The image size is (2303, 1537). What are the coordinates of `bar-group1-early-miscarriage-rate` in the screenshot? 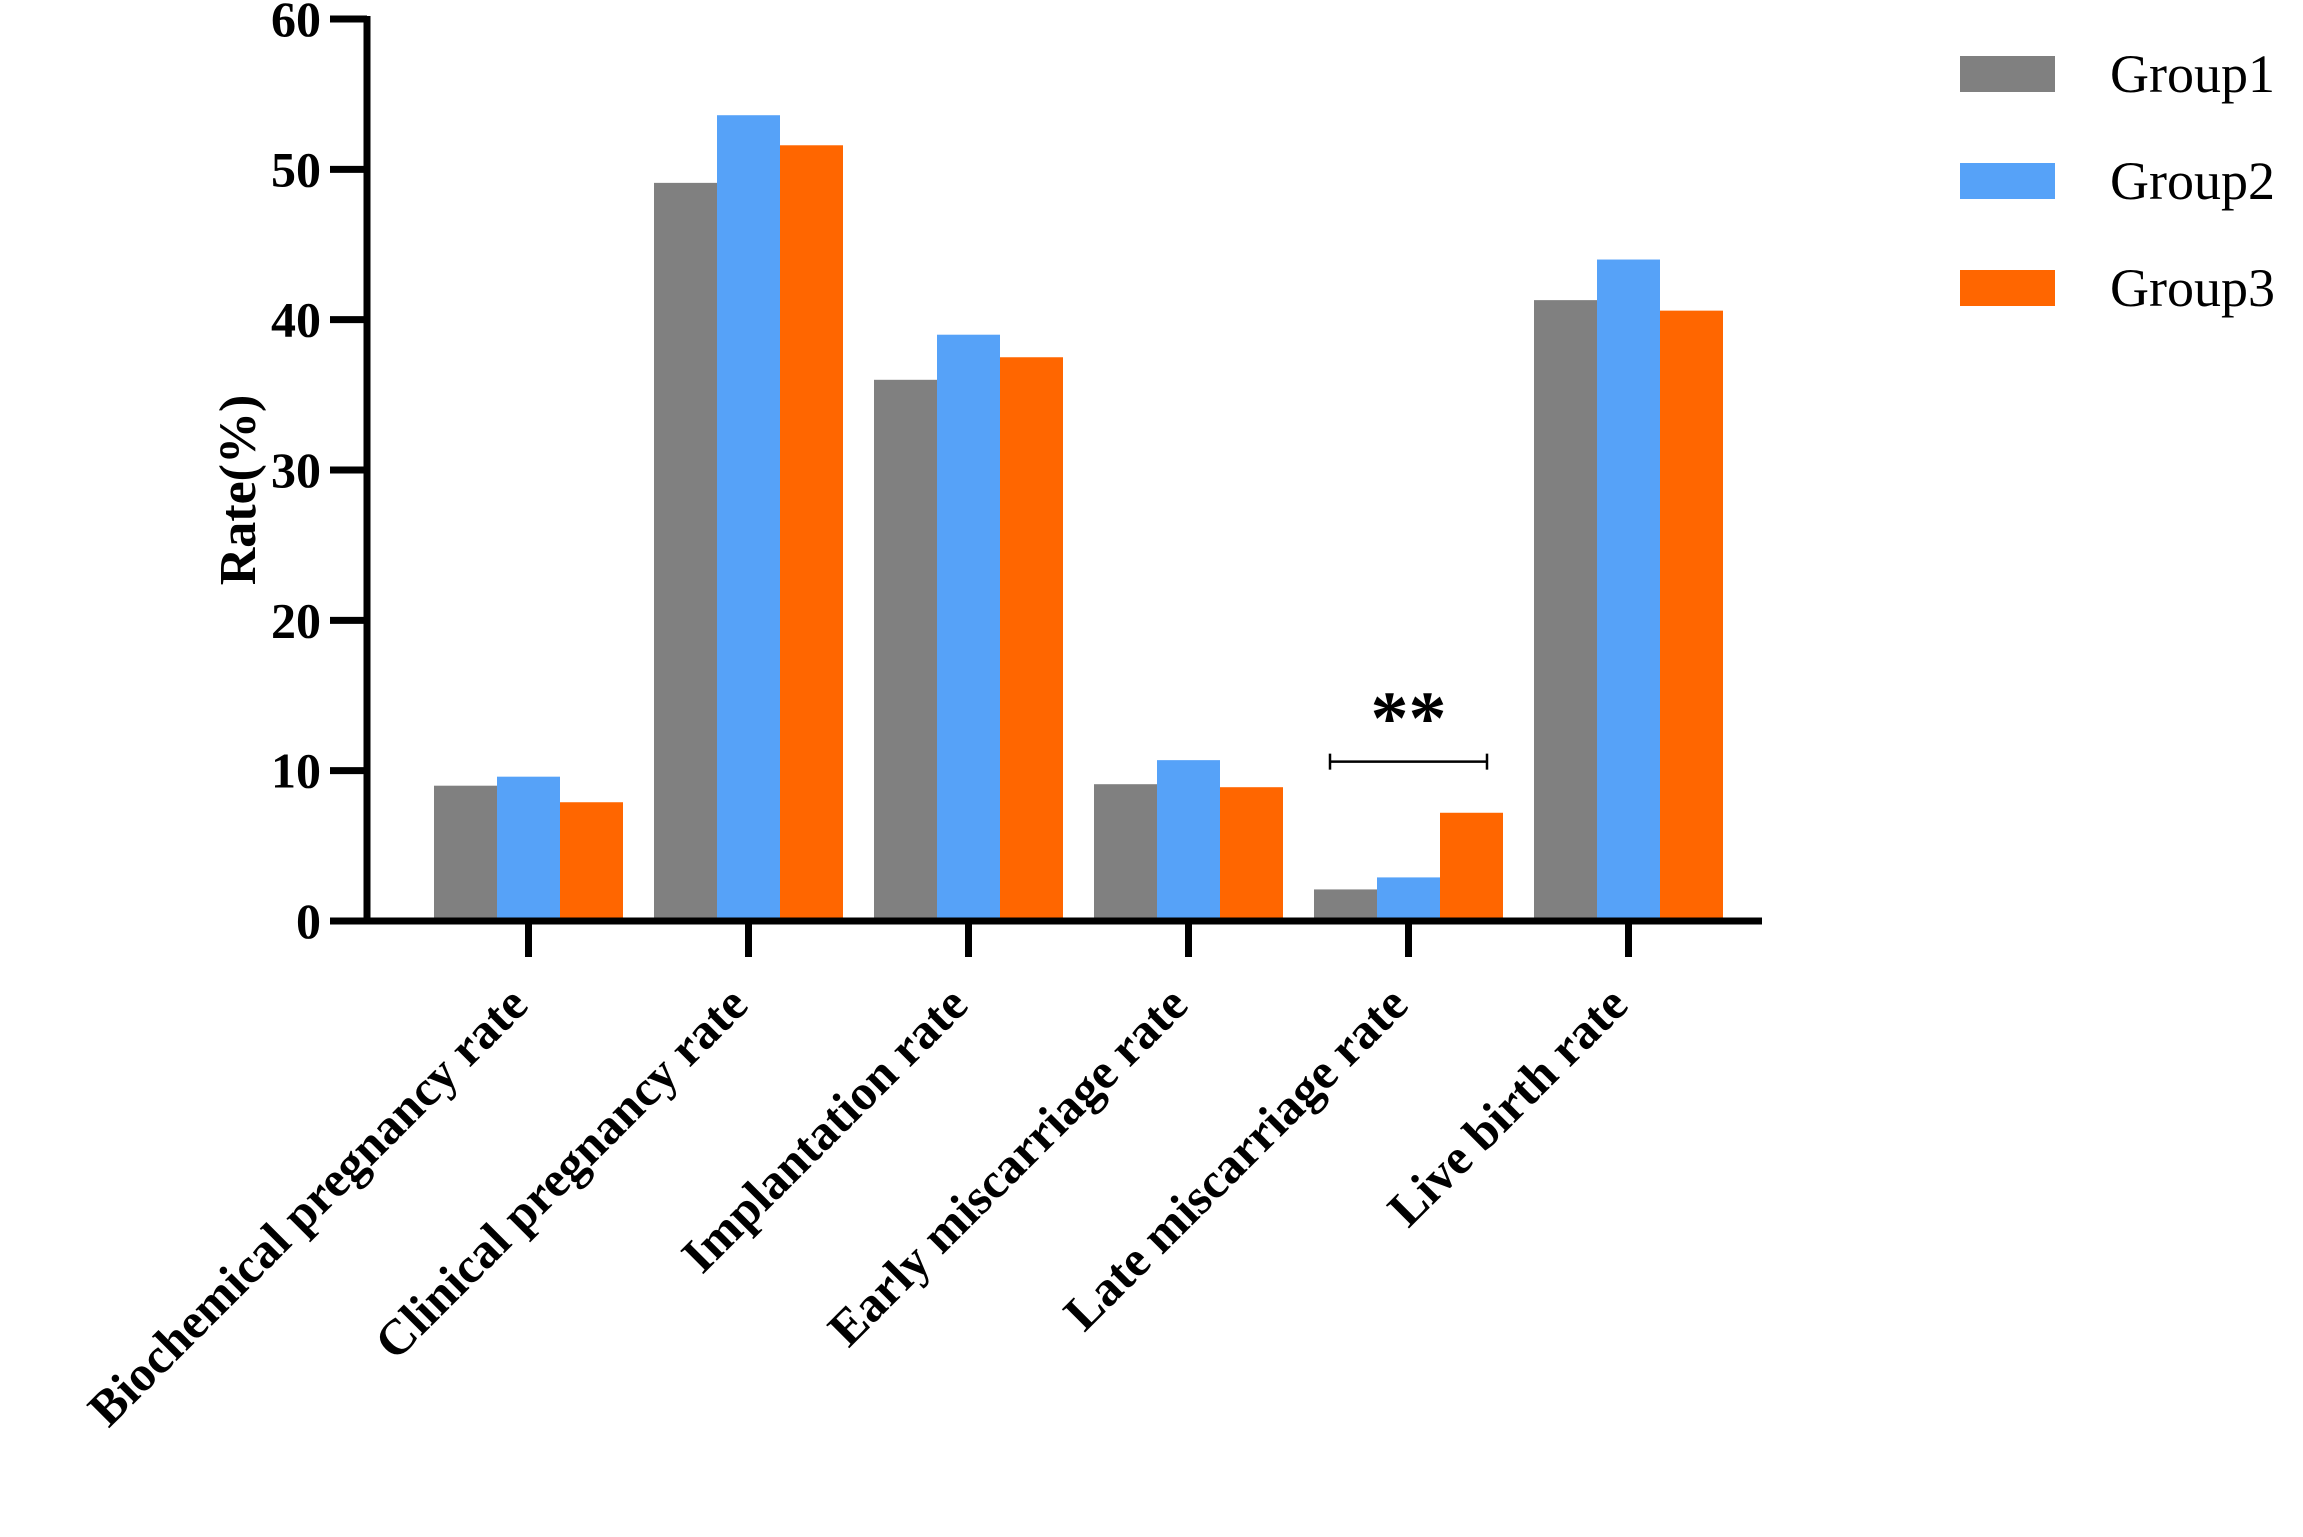 It's located at (1125, 852).